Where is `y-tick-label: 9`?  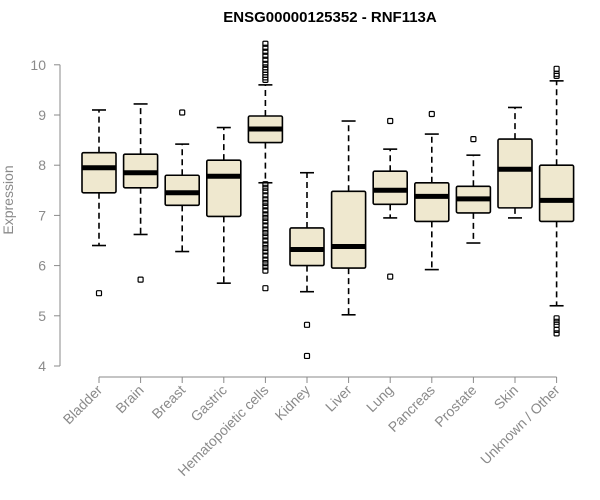 y-tick-label: 9 is located at coordinates (42, 115).